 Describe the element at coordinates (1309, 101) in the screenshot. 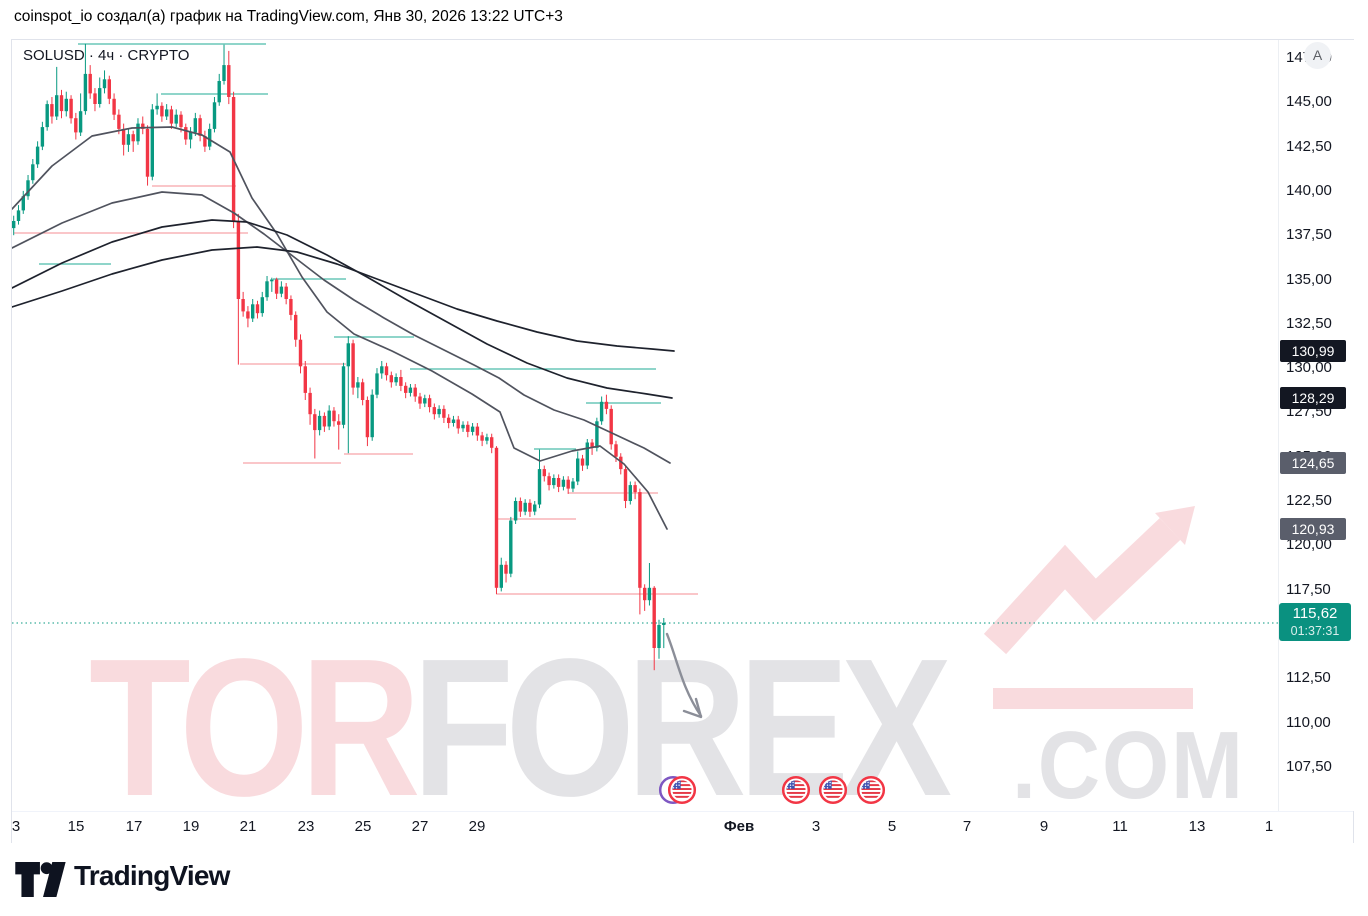

I see `price-tick-label: 145,00` at that location.